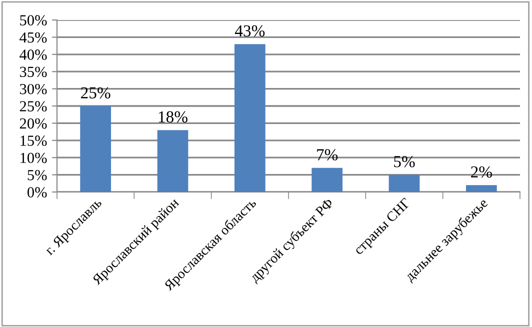 The image size is (532, 327). What do you see at coordinates (481, 172) in the screenshot?
I see `data-label: 2%` at bounding box center [481, 172].